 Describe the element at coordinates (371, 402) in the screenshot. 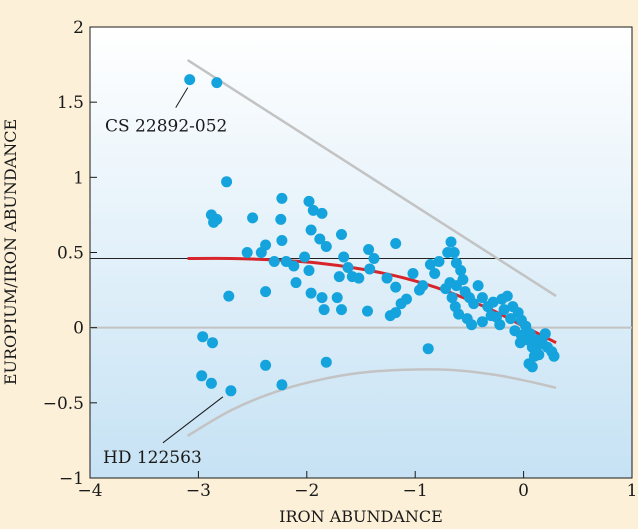

I see `lower-envelope-curve` at that location.